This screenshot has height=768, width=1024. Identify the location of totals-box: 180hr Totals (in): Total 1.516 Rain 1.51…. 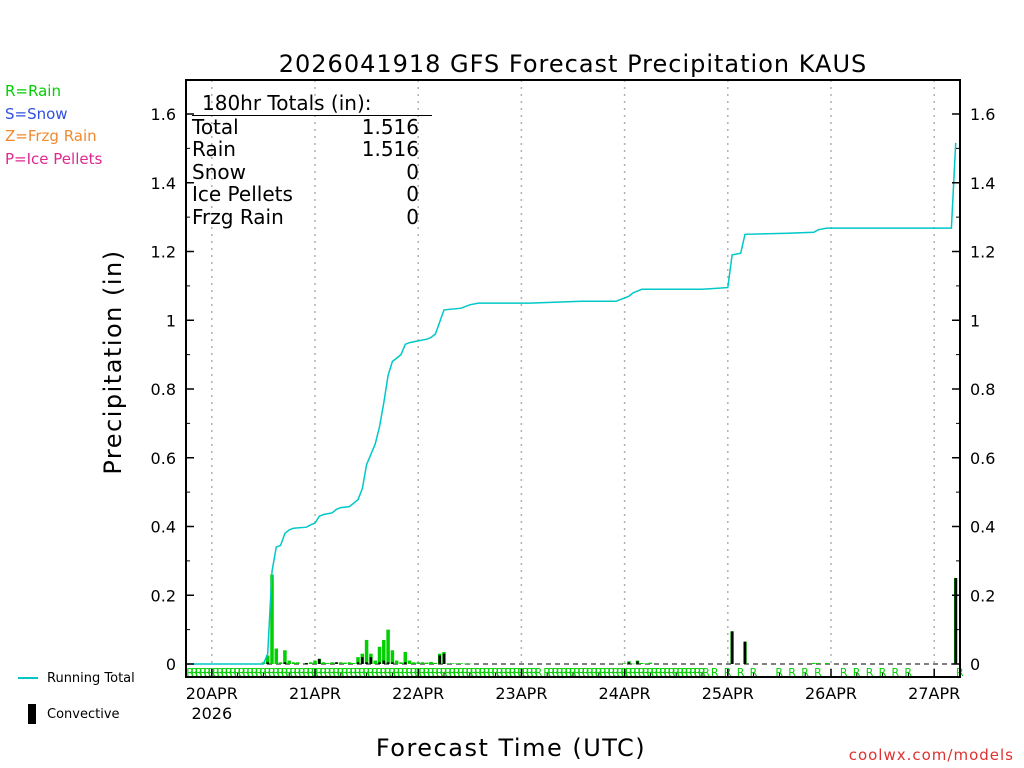
(312, 160).